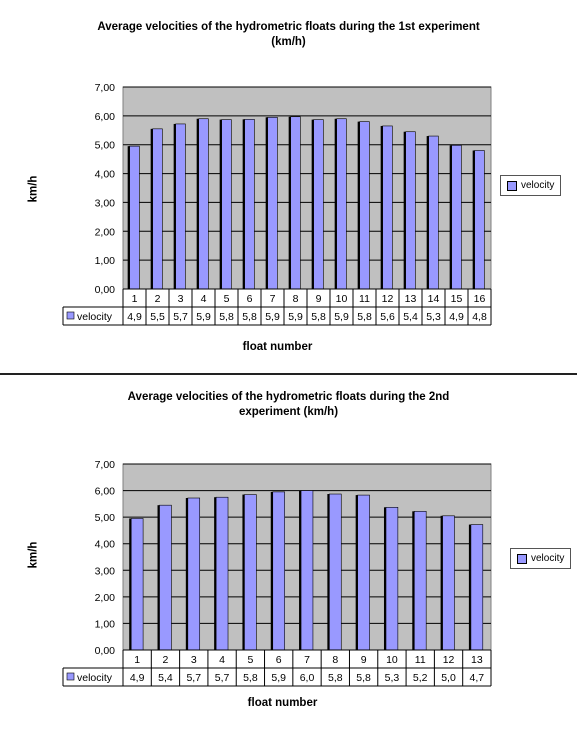  Describe the element at coordinates (33, 555) in the screenshot. I see `y-axis-label-2: km/h` at that location.